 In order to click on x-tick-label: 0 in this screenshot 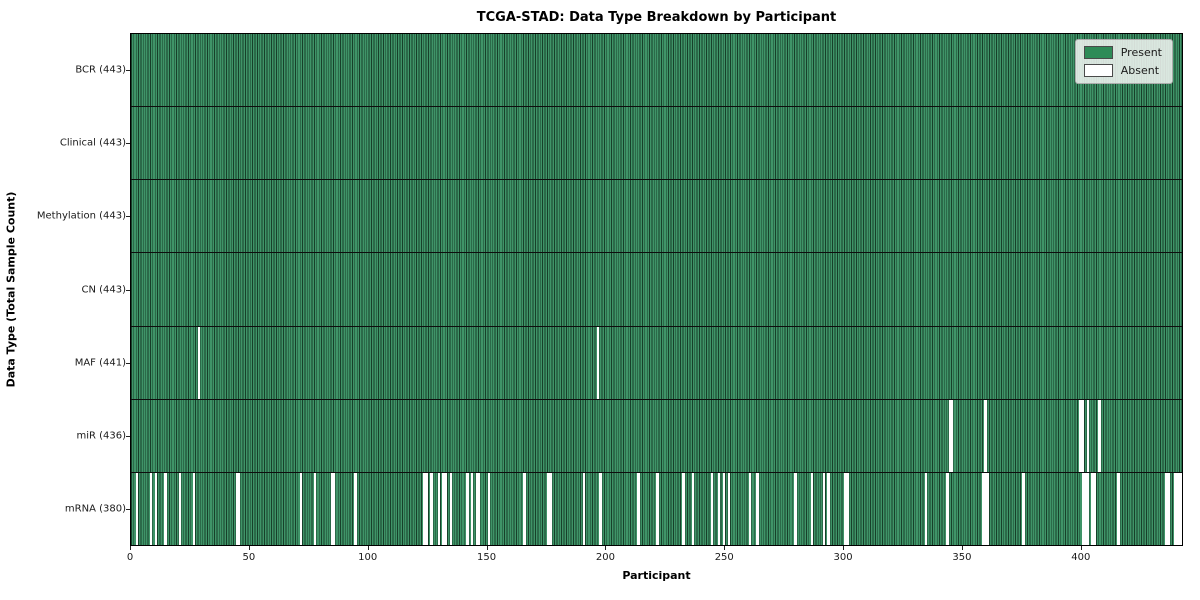, I will do `click(130, 557)`.